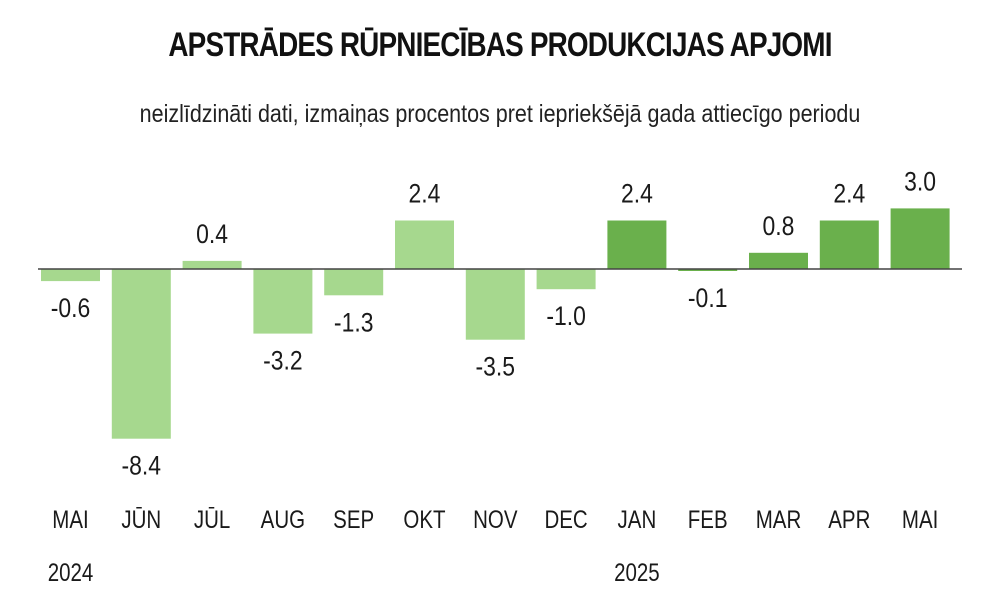 The width and height of the screenshot is (1000, 611). Describe the element at coordinates (500, 45) in the screenshot. I see `chart-title: APSTRĀDES RŪPNIECĪBAS PRODUKCIJAS APJOMI` at that location.